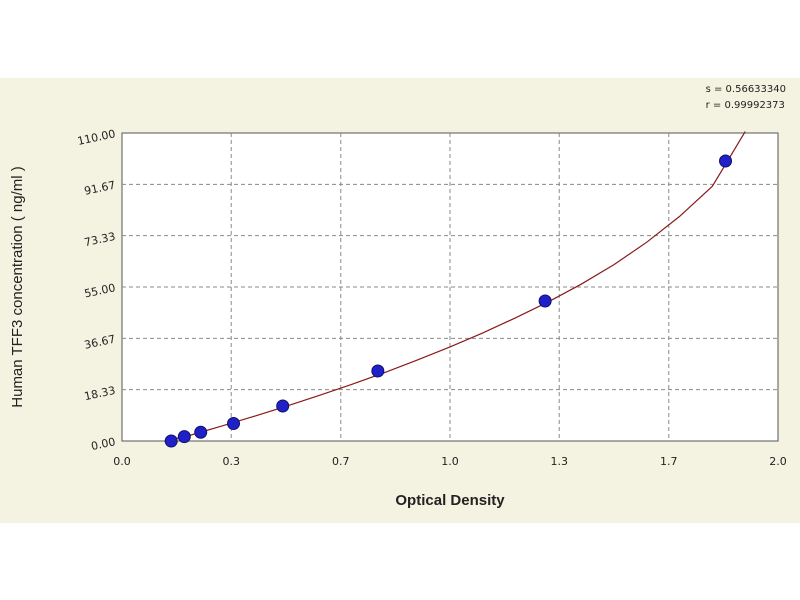 This screenshot has width=800, height=600. Describe the element at coordinates (100, 342) in the screenshot. I see `y-tick-label: 36.67` at that location.